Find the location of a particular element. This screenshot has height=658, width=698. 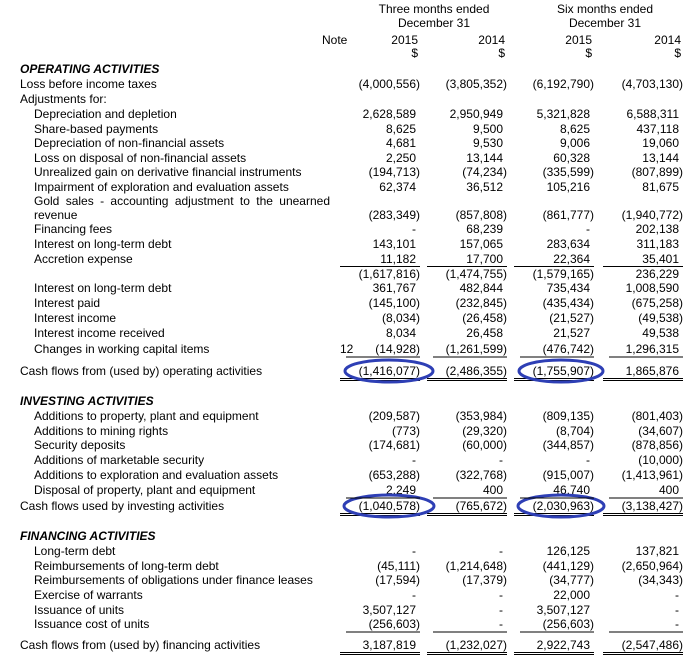

amount: (1,232,027) is located at coordinates (467, 646).